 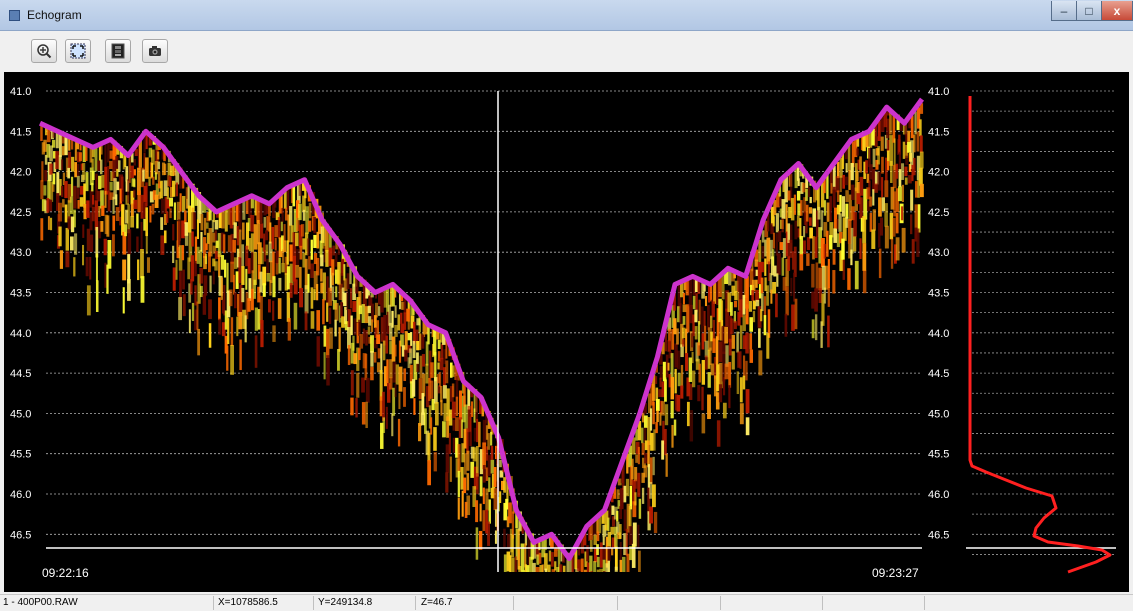 I want to click on depth-label-left: 42.0, so click(x=20, y=173).